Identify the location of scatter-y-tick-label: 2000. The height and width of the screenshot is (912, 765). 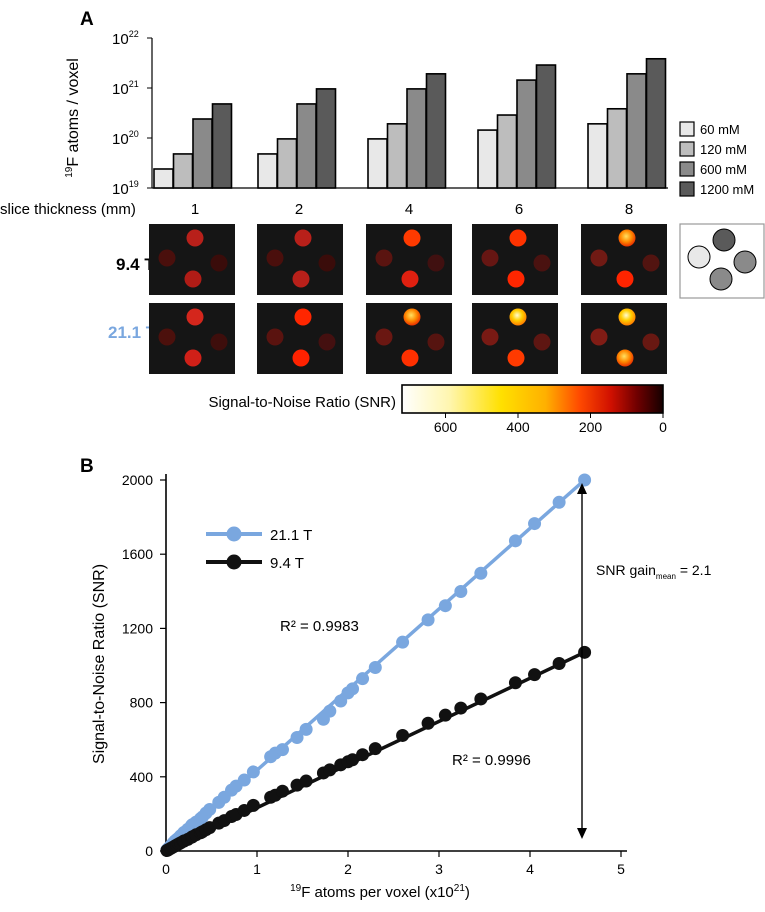
(137, 480).